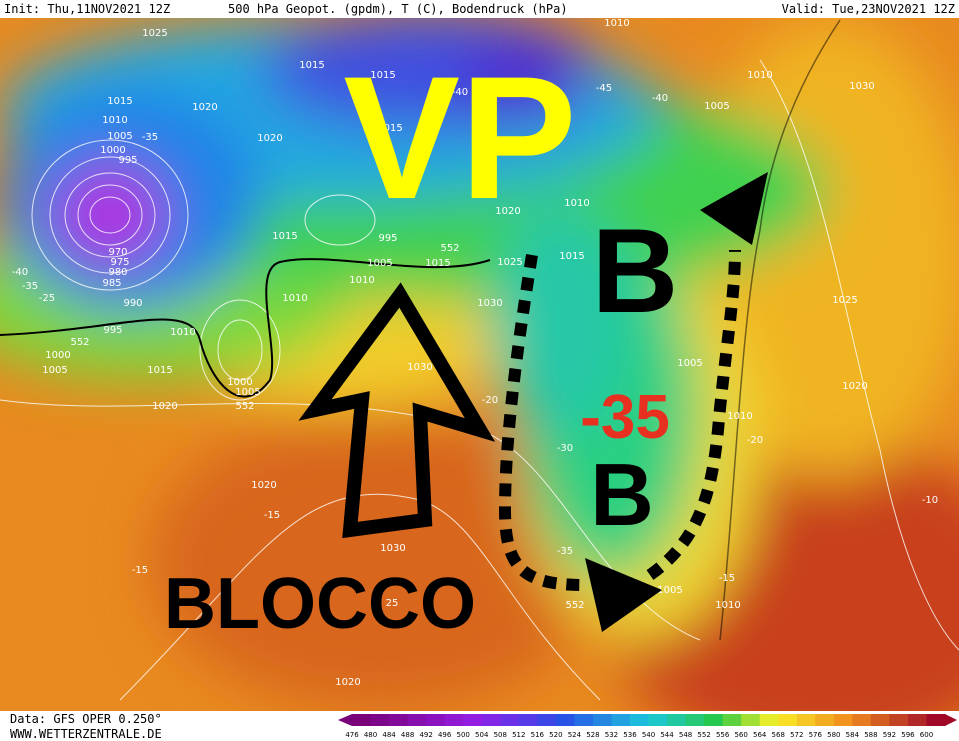  Describe the element at coordinates (132, 303) in the screenshot. I see `contour-label: 990` at that location.